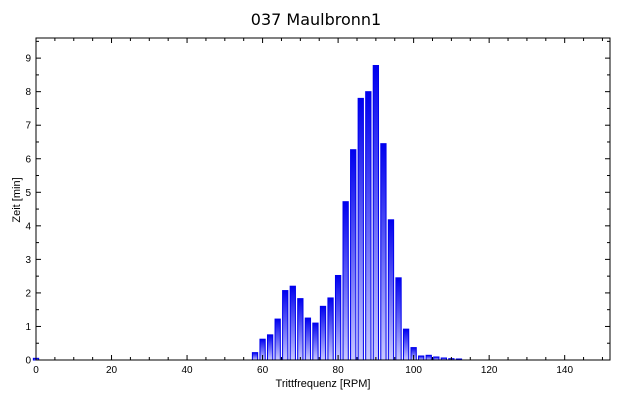 This screenshot has height=400, width=620. Describe the element at coordinates (28, 126) in the screenshot. I see `y-tick-label: 7` at that location.